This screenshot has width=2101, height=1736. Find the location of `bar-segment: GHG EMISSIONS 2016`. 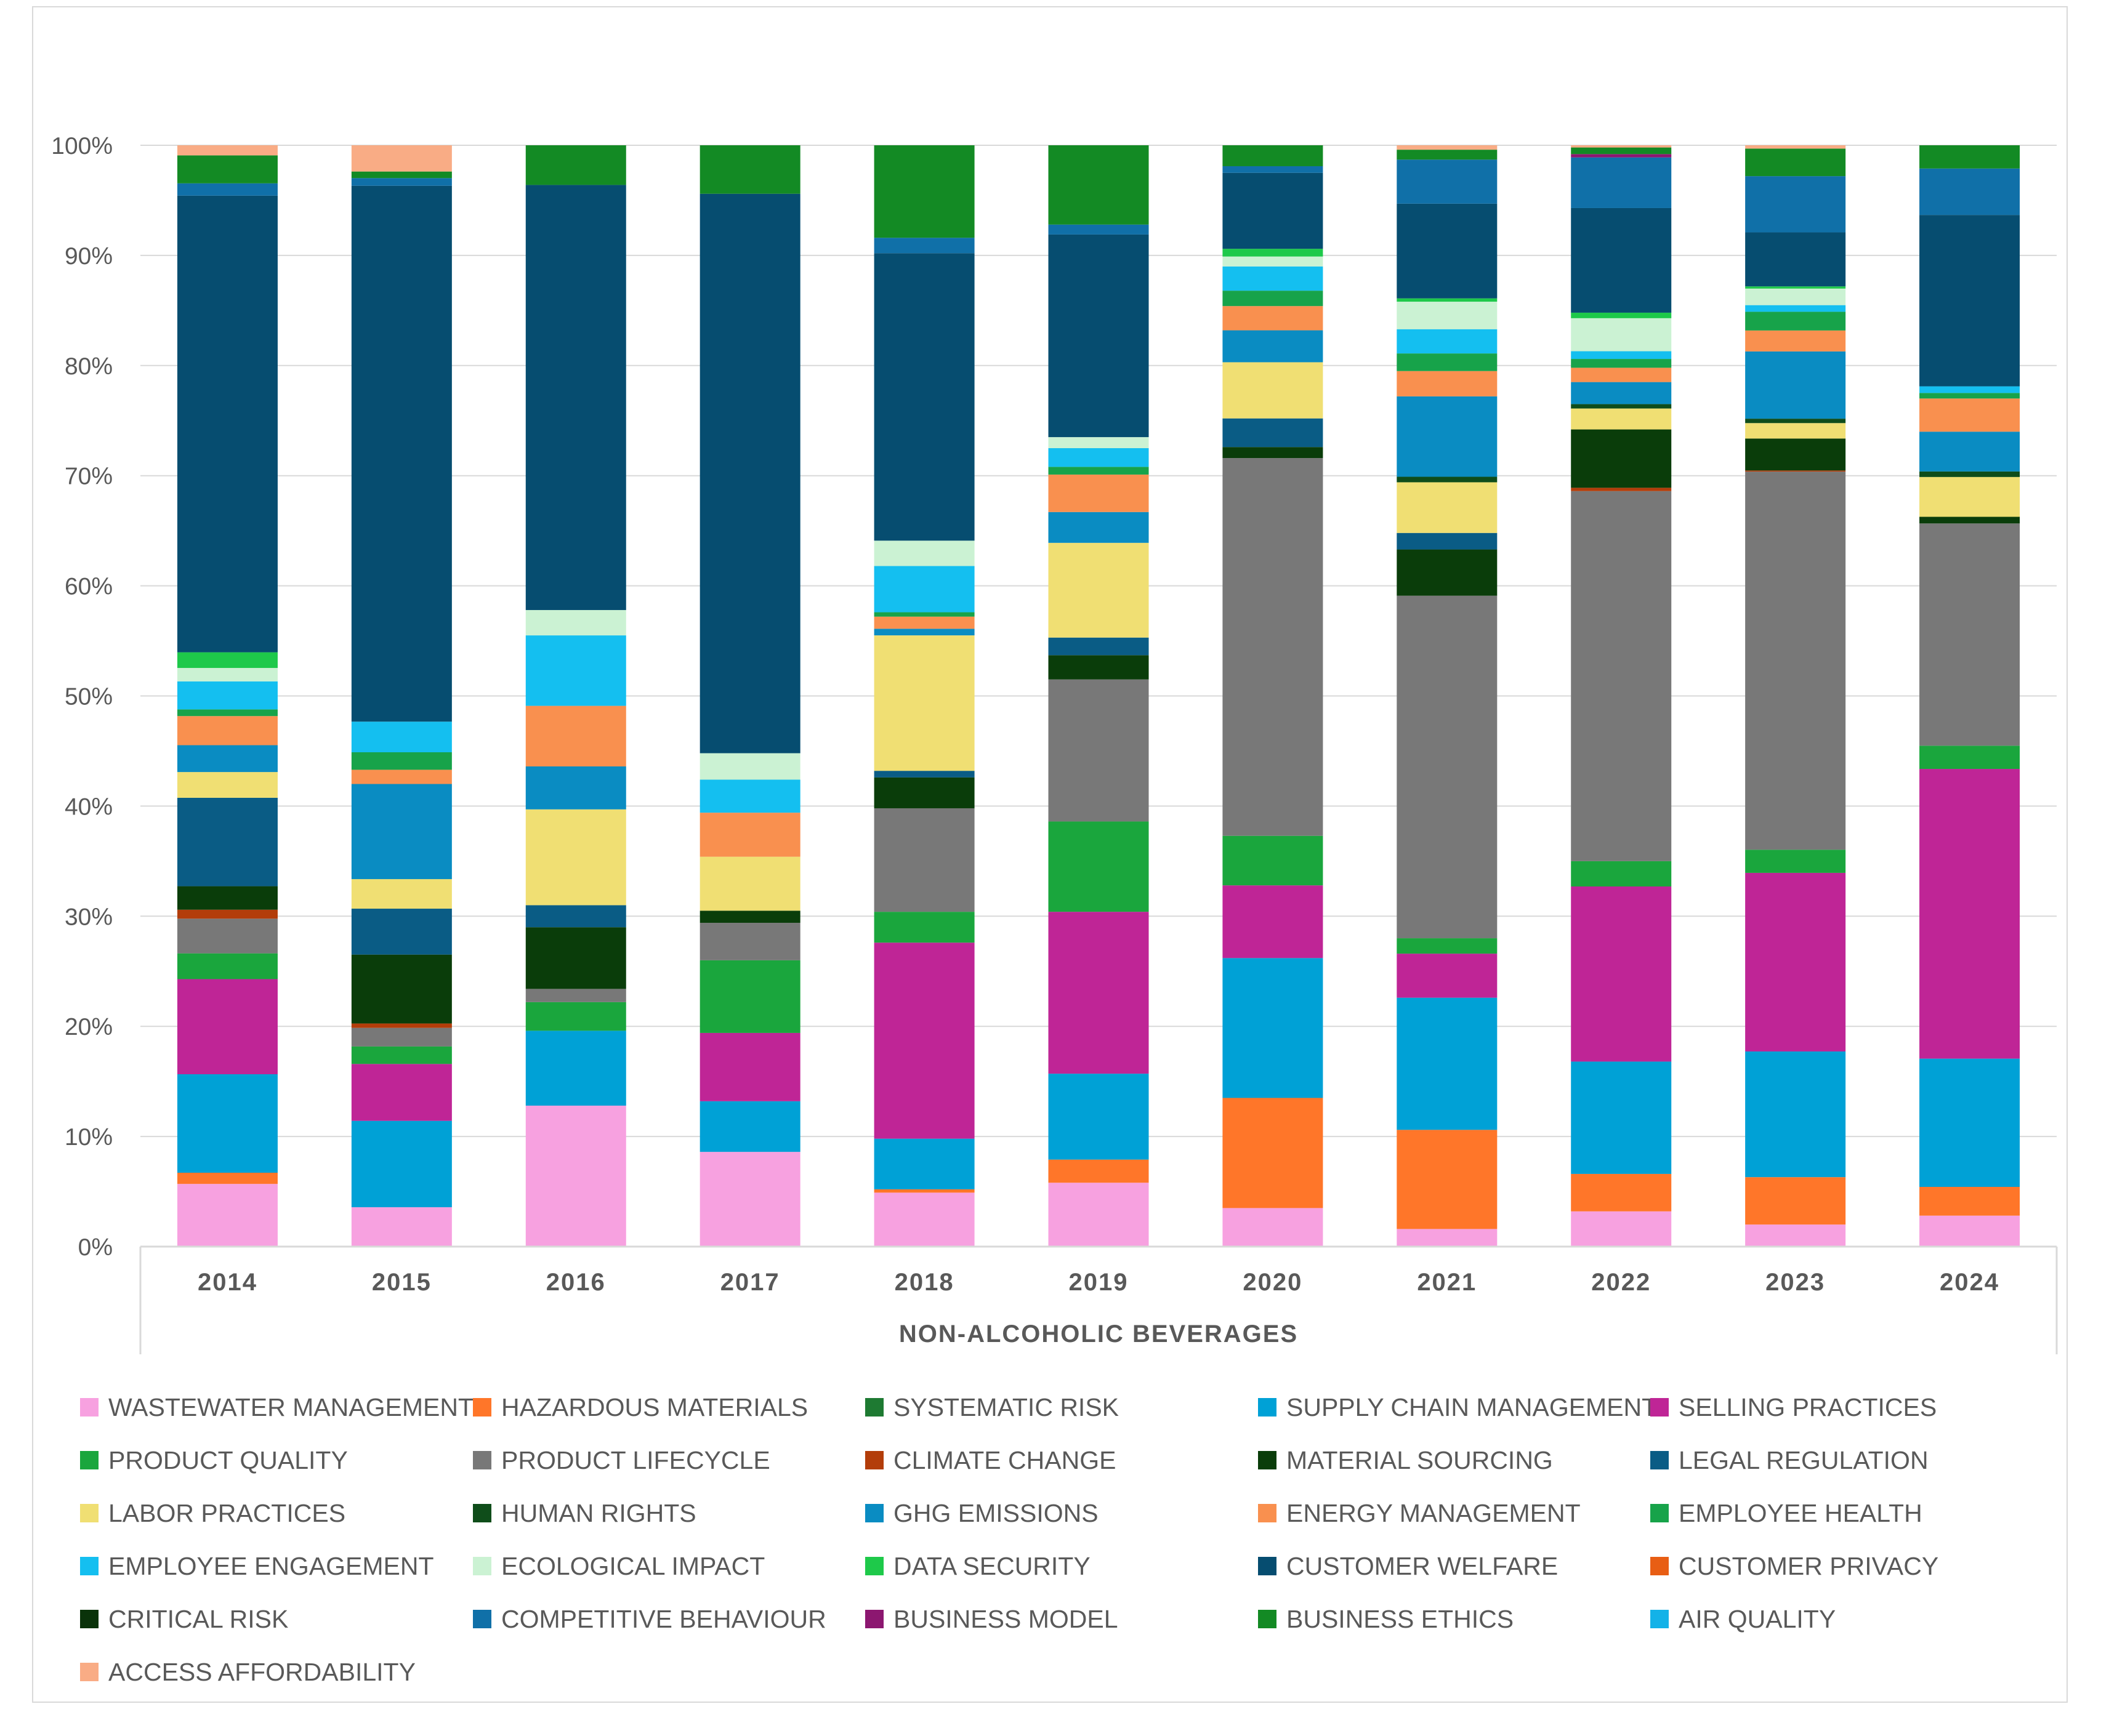

bar-segment: GHG EMISSIONS 2016 is located at coordinates (576, 788).